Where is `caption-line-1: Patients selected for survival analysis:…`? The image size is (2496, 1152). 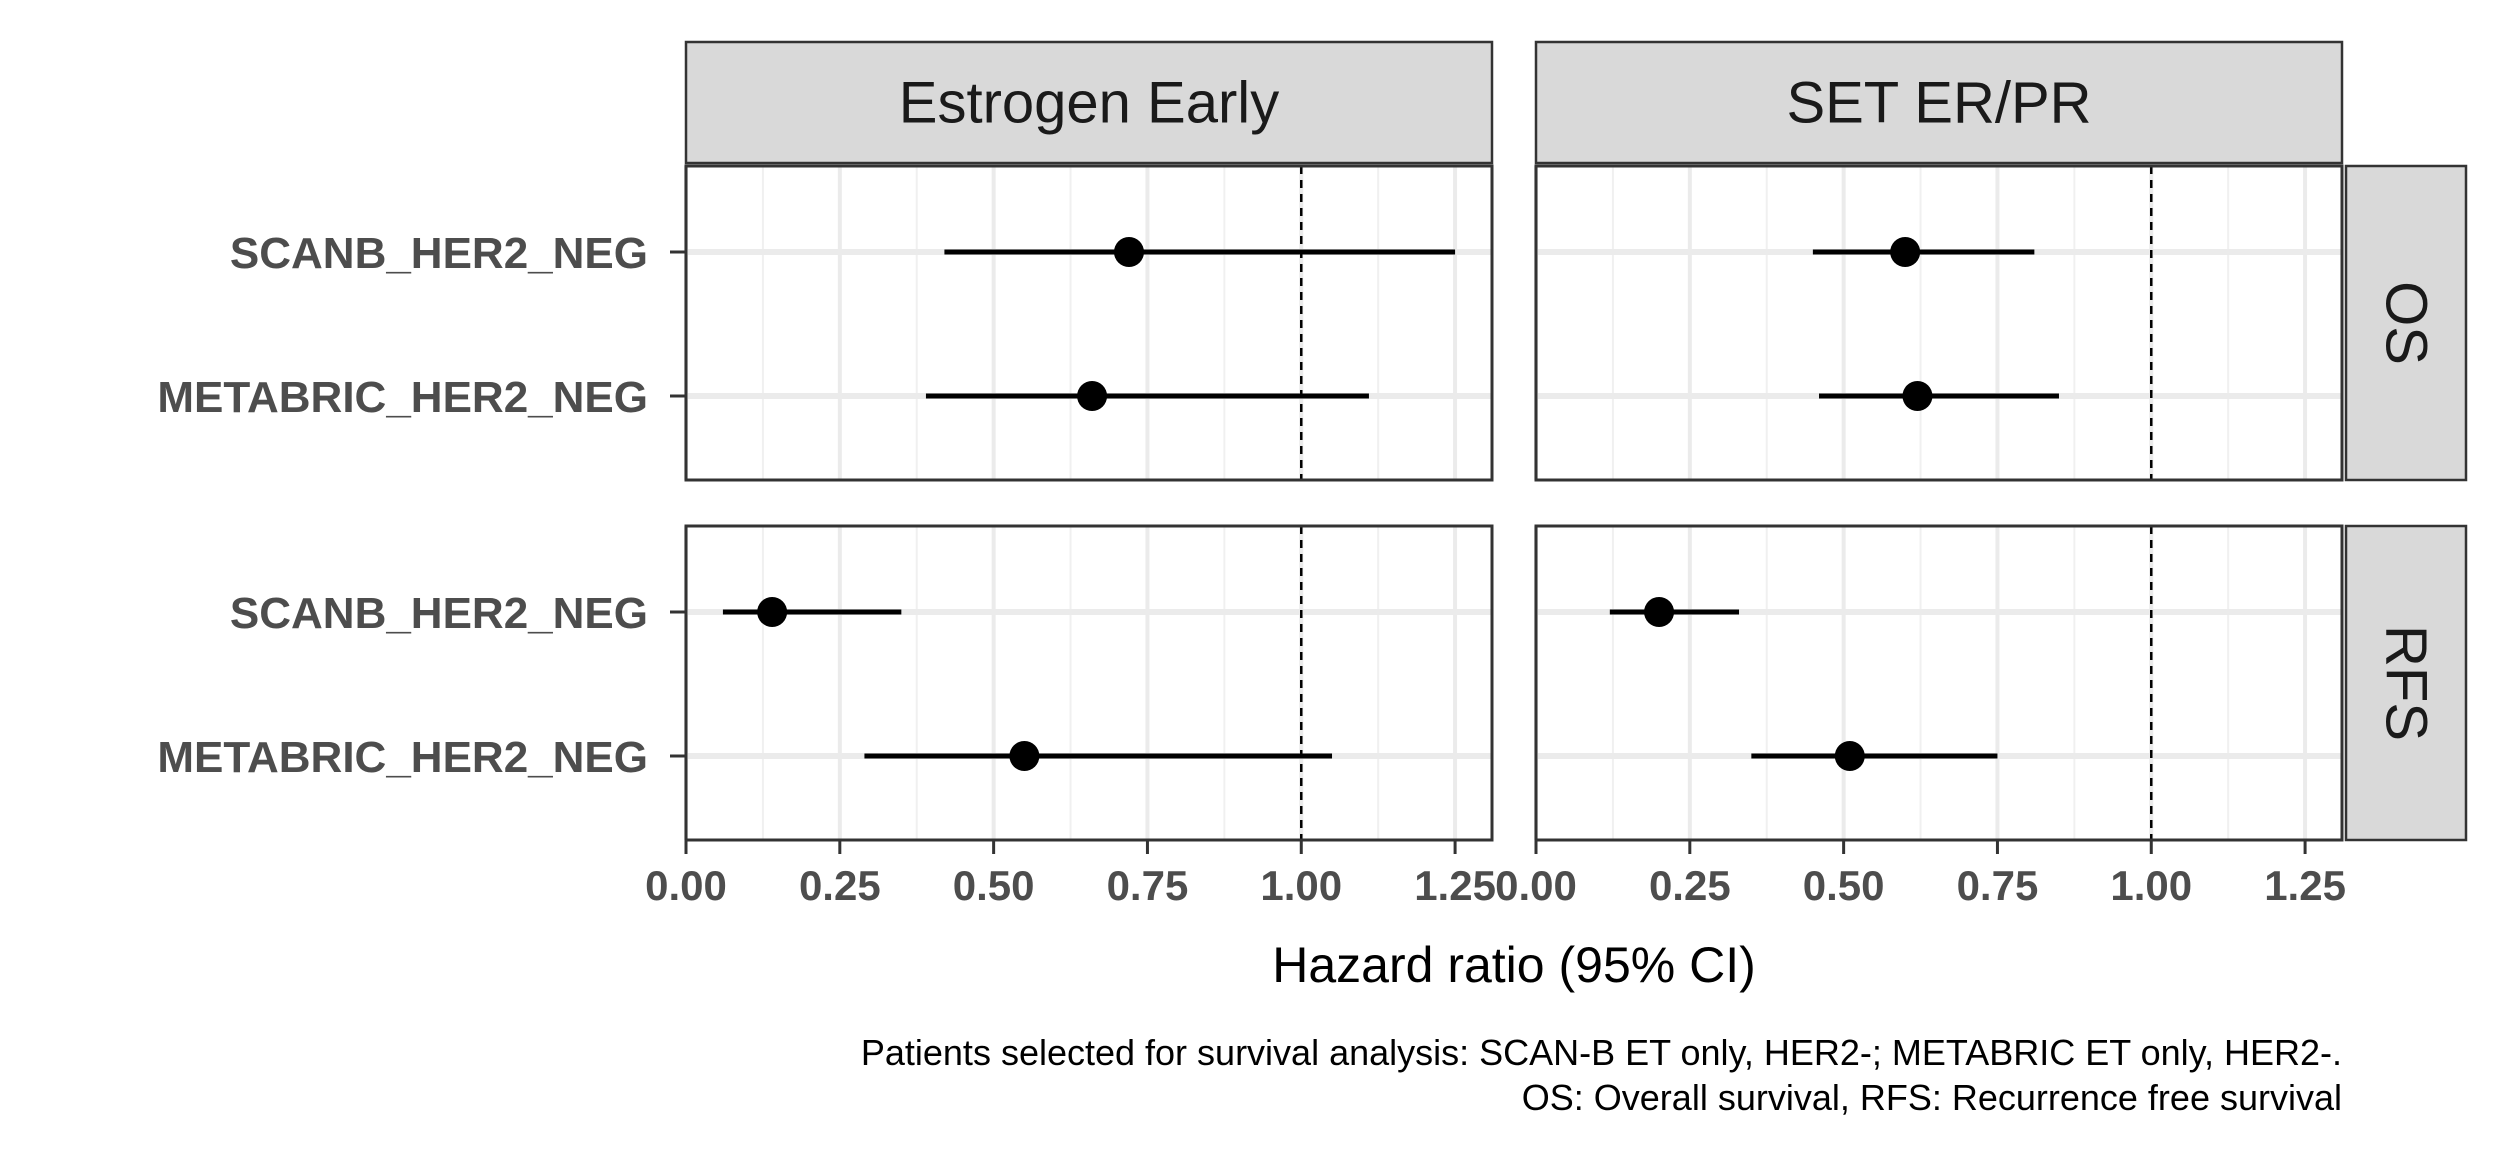 caption-line-1: Patients selected for survival analysis:… is located at coordinates (1601, 1052).